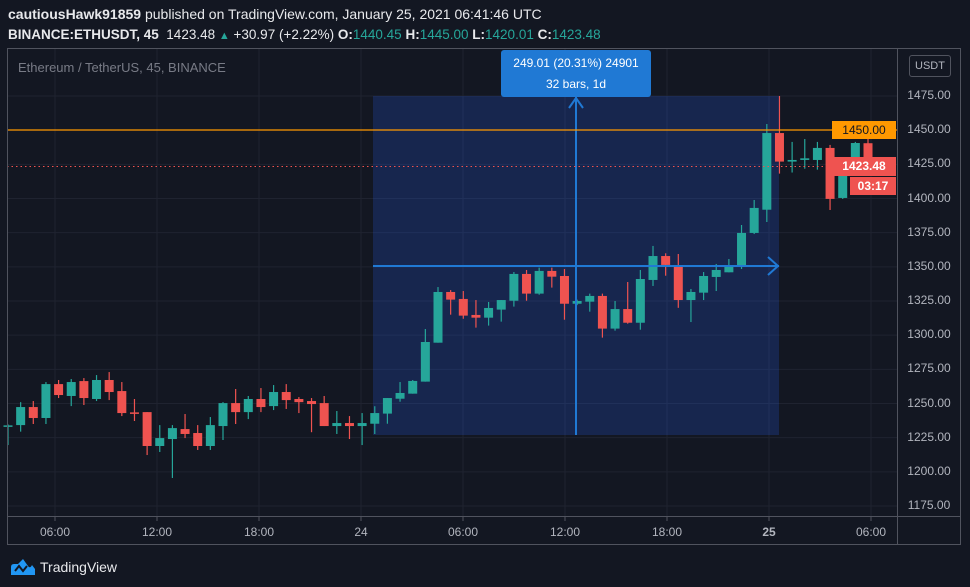  What do you see at coordinates (361, 532) in the screenshot?
I see `time-tick-label: 24` at bounding box center [361, 532].